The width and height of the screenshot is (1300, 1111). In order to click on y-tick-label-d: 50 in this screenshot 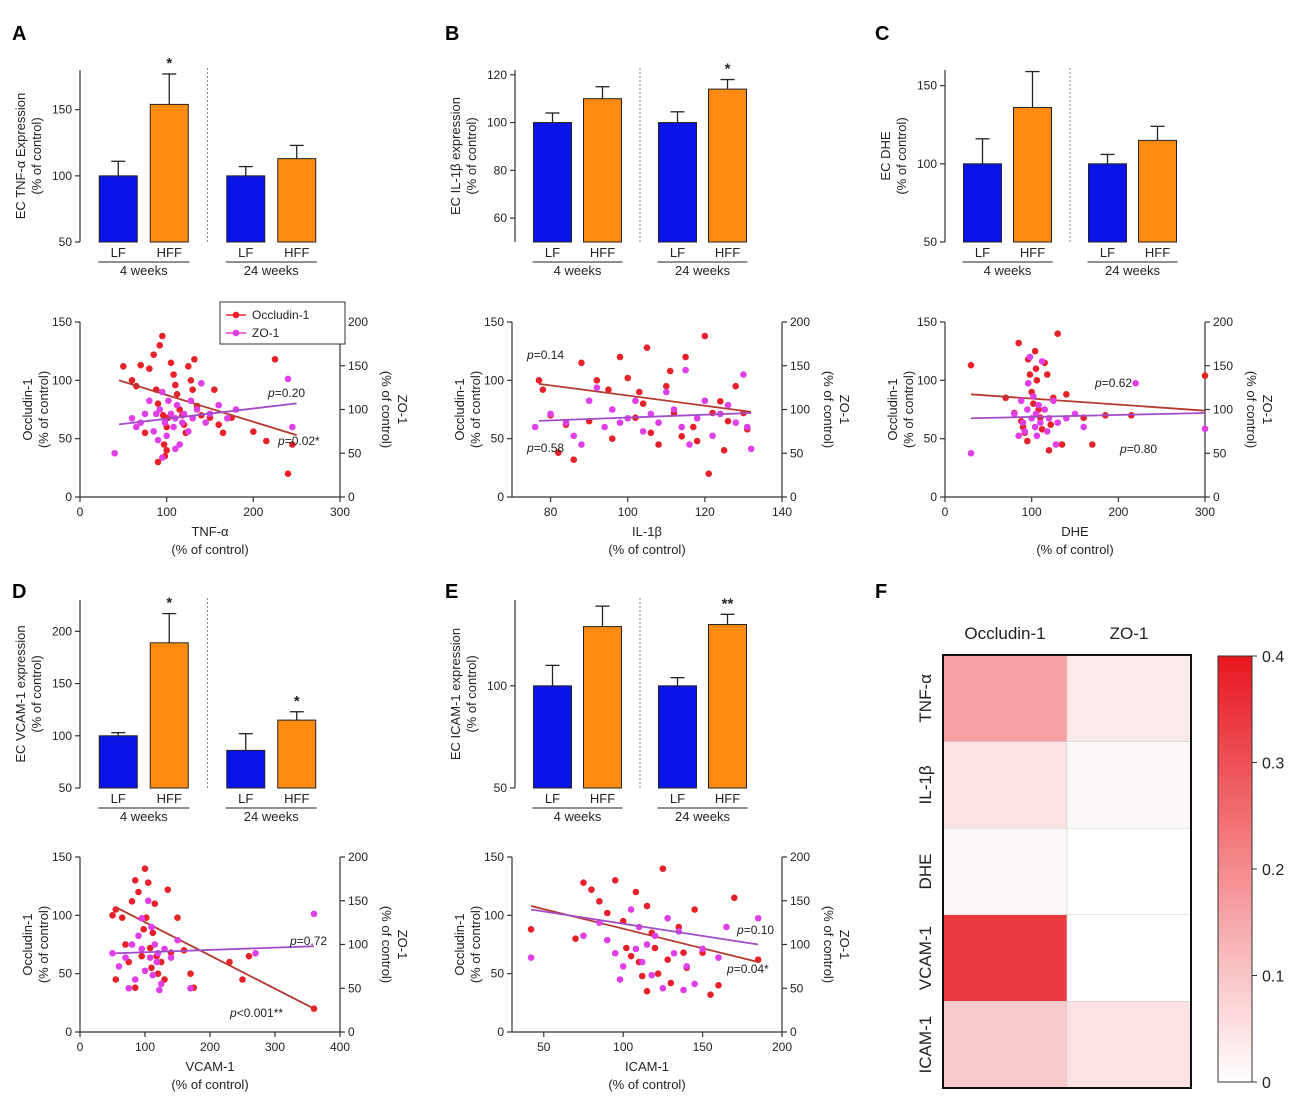, I will do `click(66, 974)`.